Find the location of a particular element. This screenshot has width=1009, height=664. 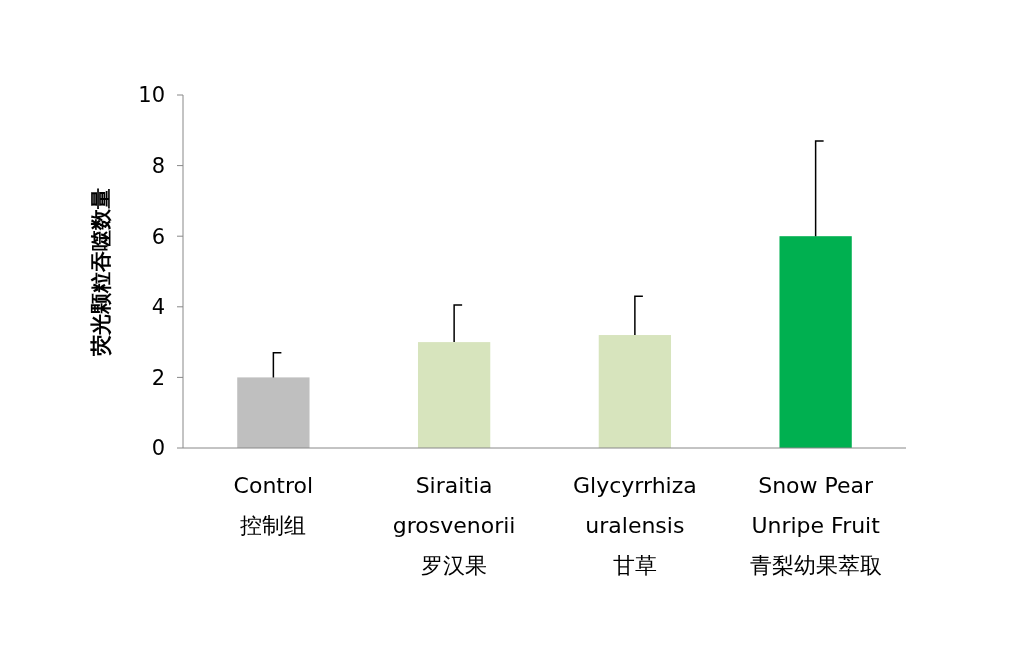

x-tick-label: Snow Pear Unripe Fruit 青梨幼果萃取 is located at coordinates (815, 525).